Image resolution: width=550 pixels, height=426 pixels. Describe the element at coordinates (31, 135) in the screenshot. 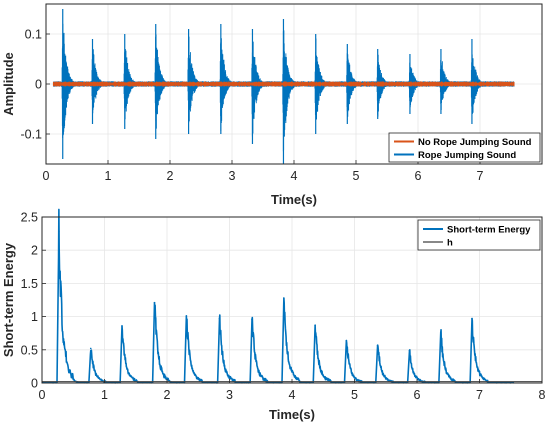

I see `amplitude-y-tick-label: -0.1` at that location.